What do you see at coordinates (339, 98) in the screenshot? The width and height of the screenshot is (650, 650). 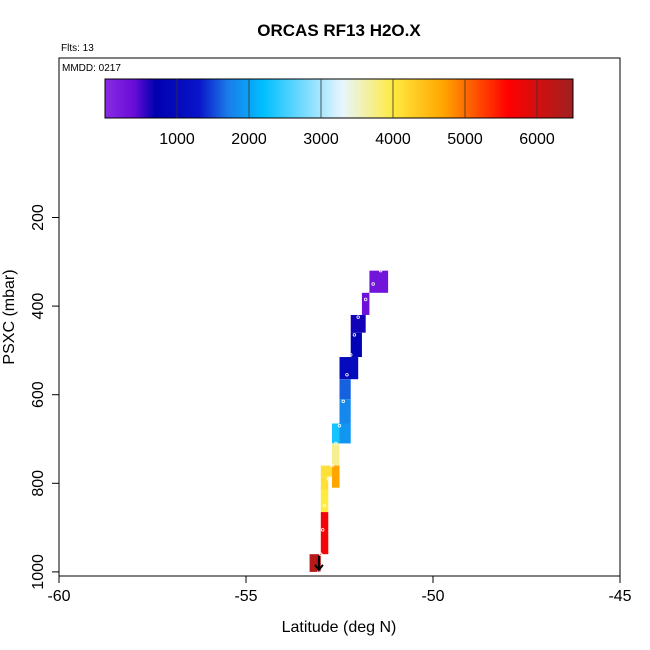 I see `colorbar-gradient` at bounding box center [339, 98].